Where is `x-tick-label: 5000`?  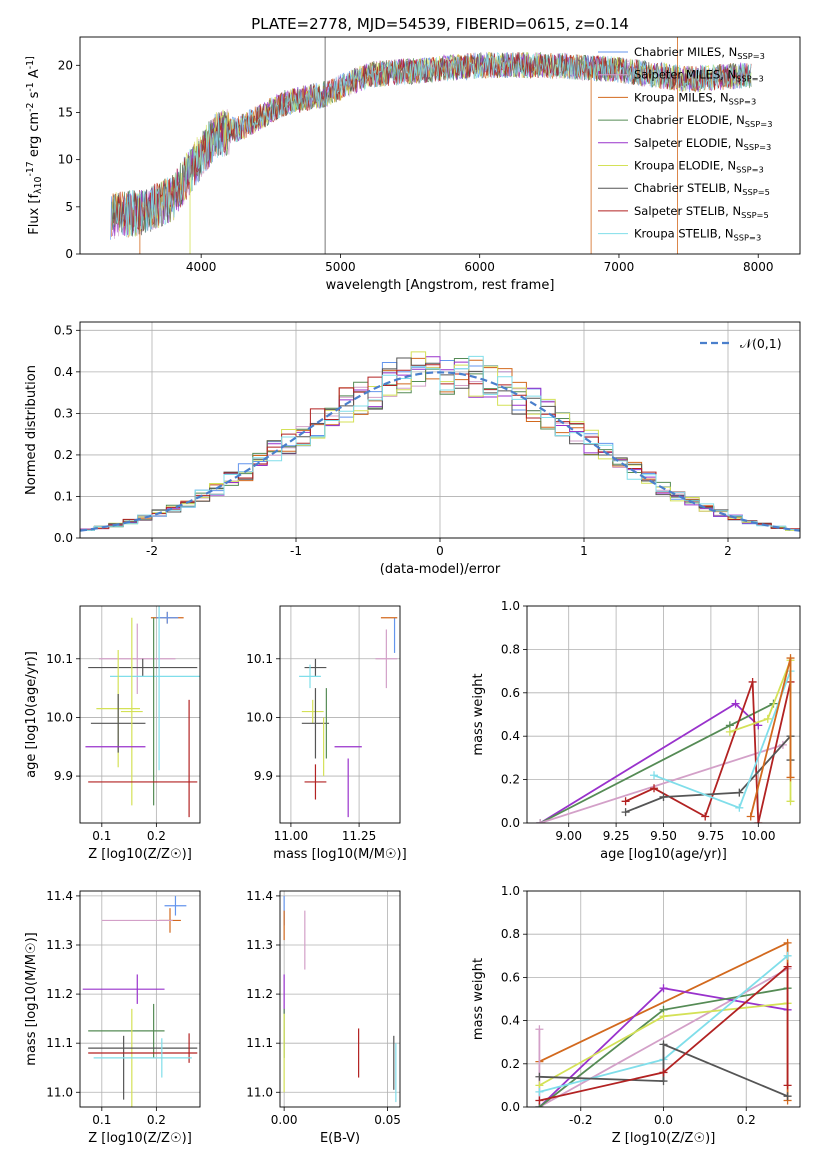 x-tick-label: 5000 is located at coordinates (340, 267).